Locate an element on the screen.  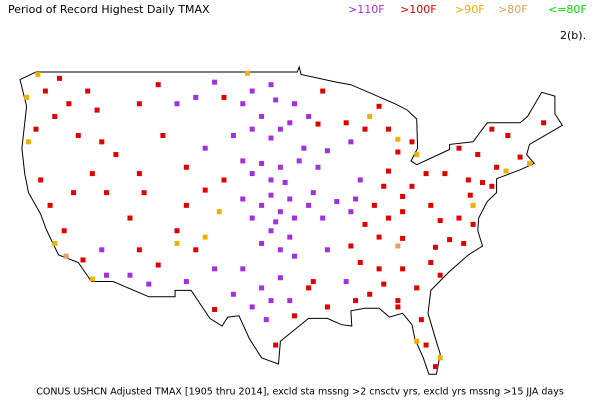
legend-entry: >90F is located at coordinates (470, 9).